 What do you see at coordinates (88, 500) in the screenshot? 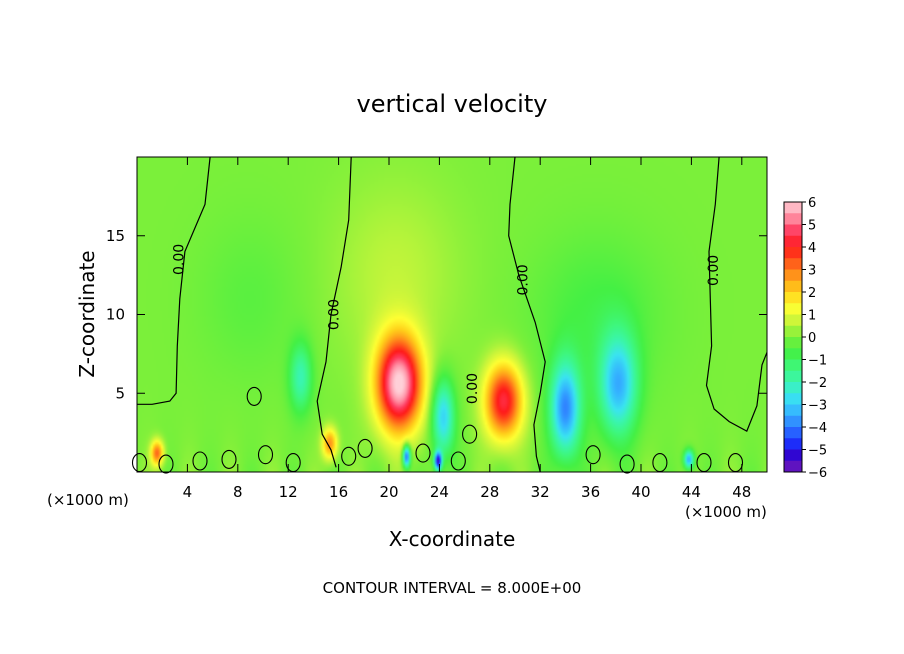
I see `x-unit-left: (×1000 m)` at bounding box center [88, 500].